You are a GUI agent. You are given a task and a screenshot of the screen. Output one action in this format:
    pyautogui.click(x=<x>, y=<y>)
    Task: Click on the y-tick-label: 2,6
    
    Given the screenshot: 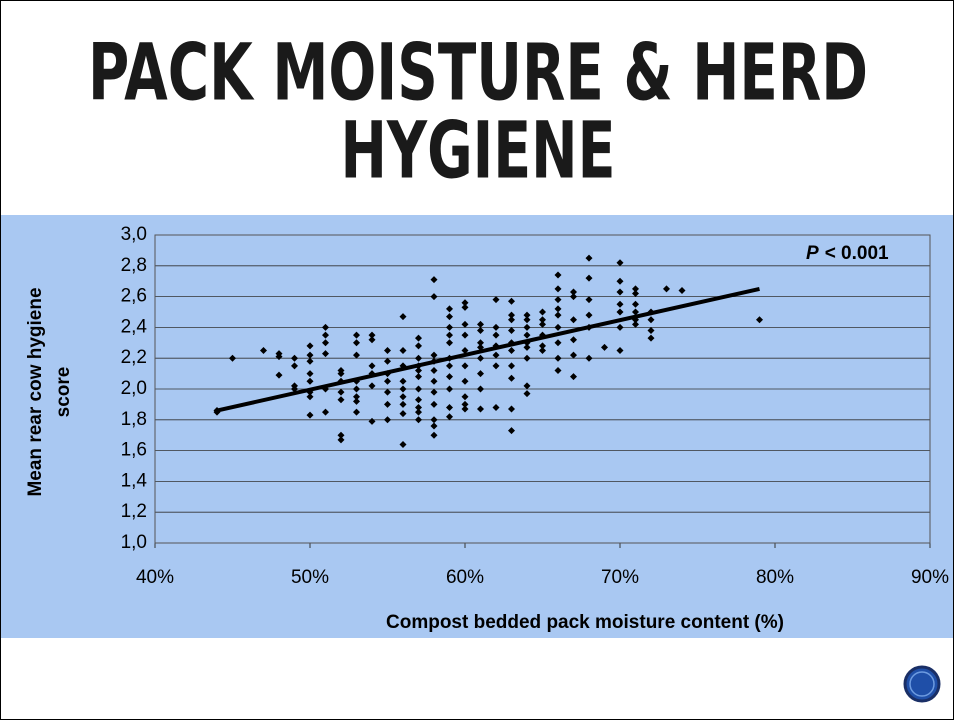 What is the action you would take?
    pyautogui.click(x=134, y=296)
    